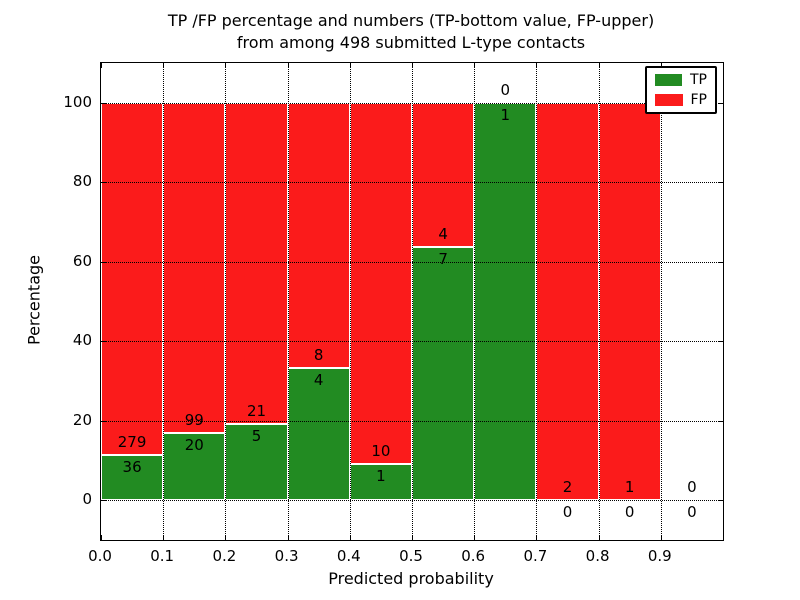 This screenshot has height=600, width=800. What do you see at coordinates (82, 419) in the screenshot?
I see `y-tick-label: 20` at bounding box center [82, 419].